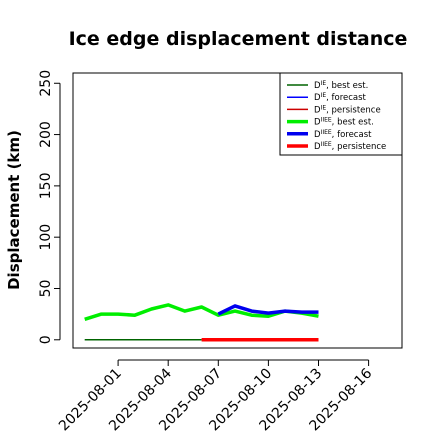 This screenshot has height=440, width=440. Describe the element at coordinates (46, 134) in the screenshot. I see `y-tick-label: 200` at that location.